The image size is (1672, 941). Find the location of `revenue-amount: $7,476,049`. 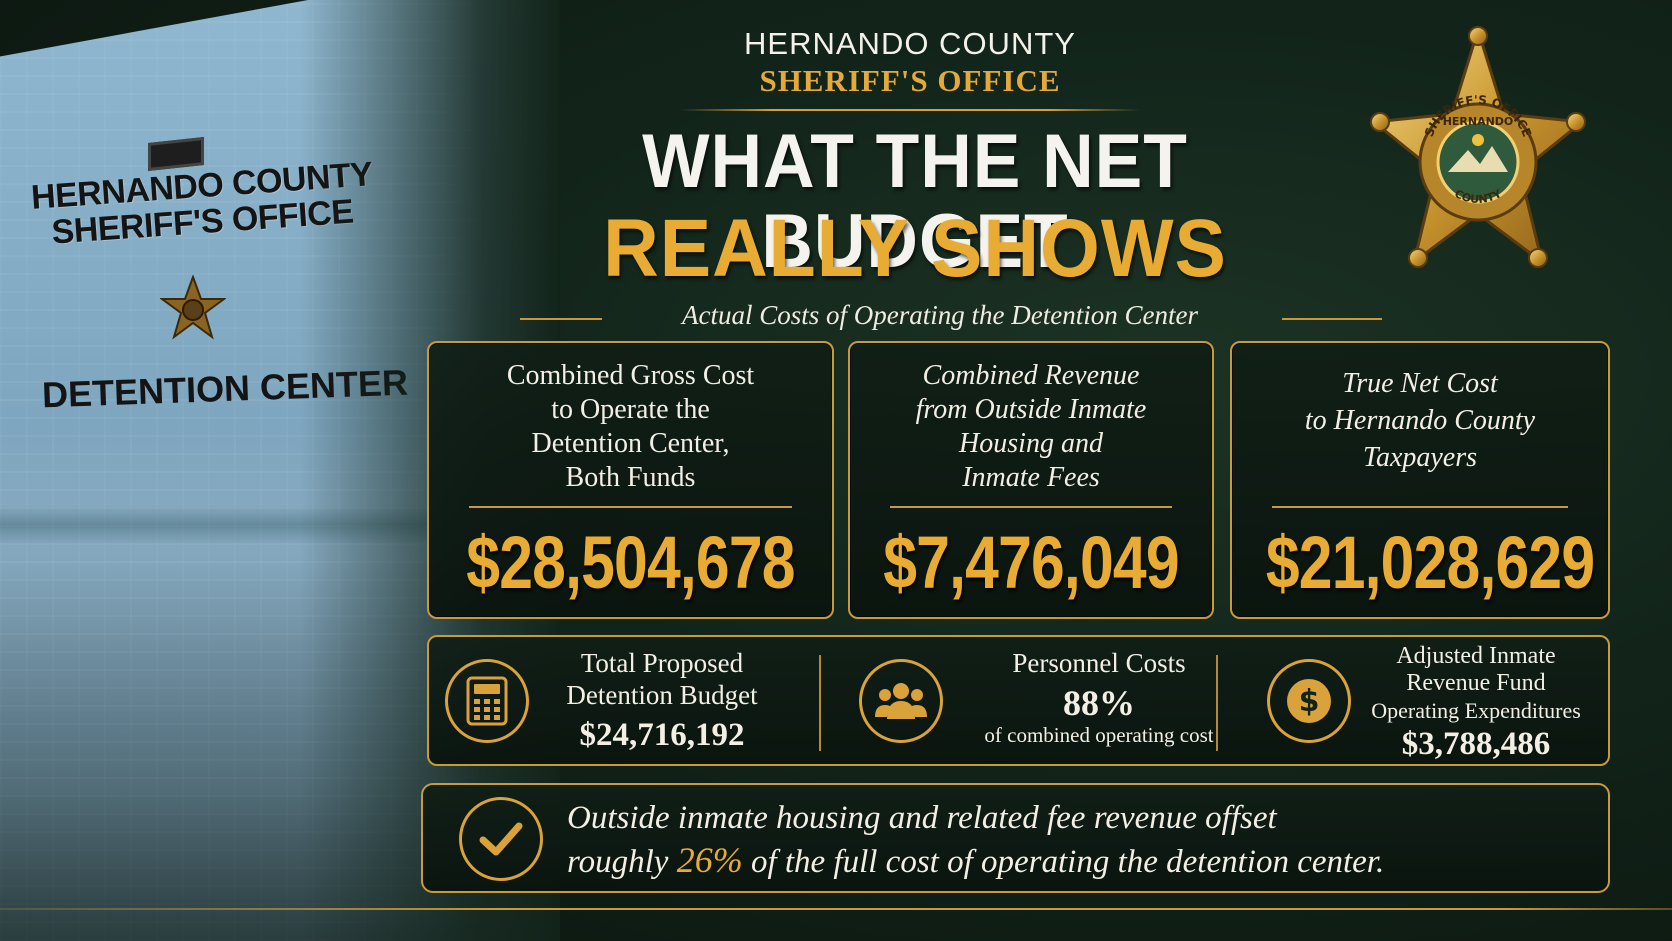

revenue-amount: $7,476,049 is located at coordinates (1031, 562).